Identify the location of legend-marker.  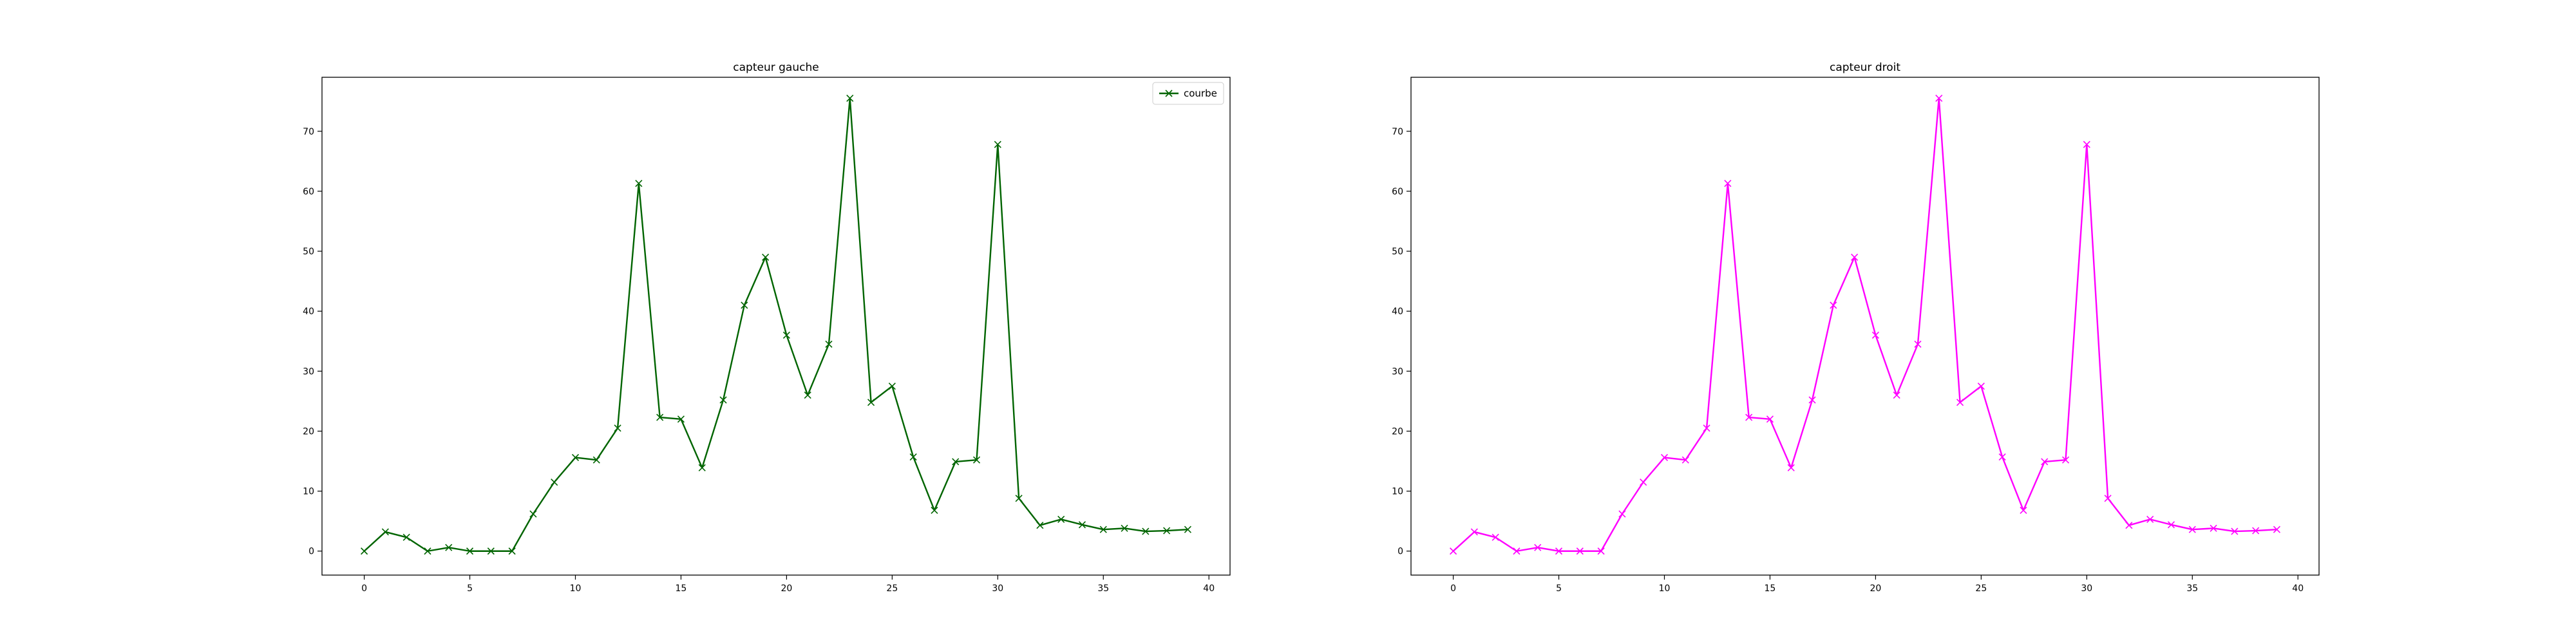
(1169, 93).